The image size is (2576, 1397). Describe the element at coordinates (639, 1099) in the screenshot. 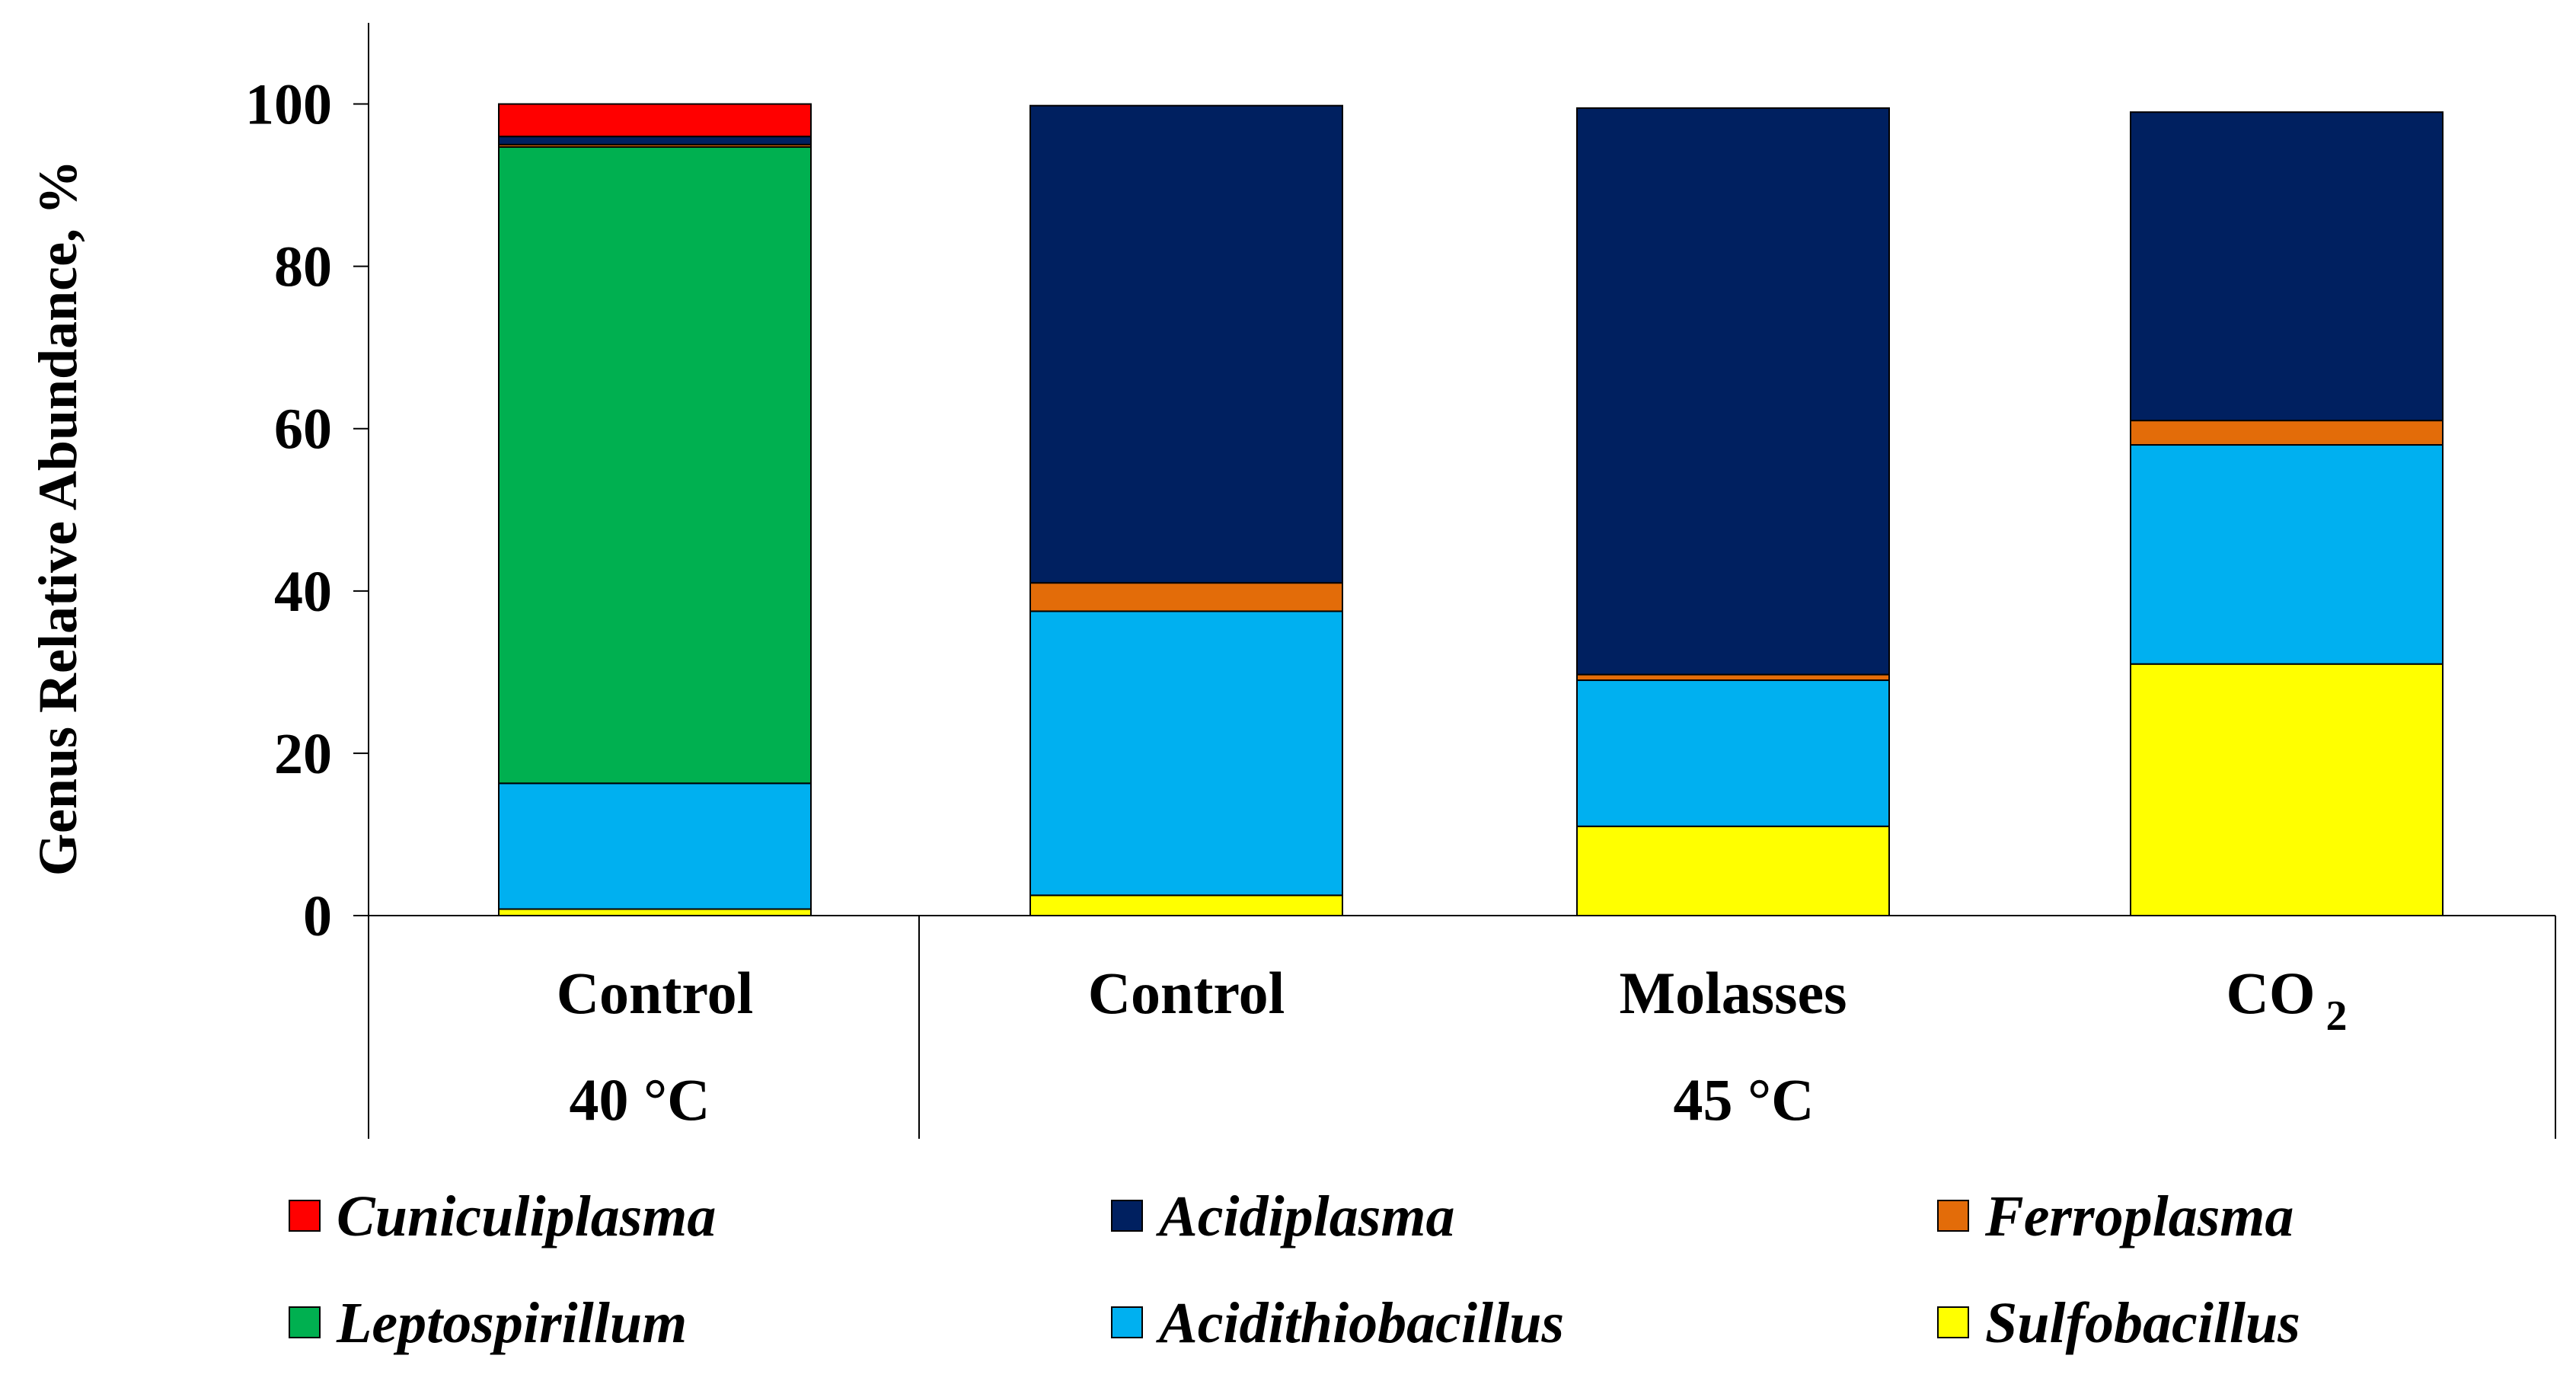

I see `group-label: 40 °C` at that location.